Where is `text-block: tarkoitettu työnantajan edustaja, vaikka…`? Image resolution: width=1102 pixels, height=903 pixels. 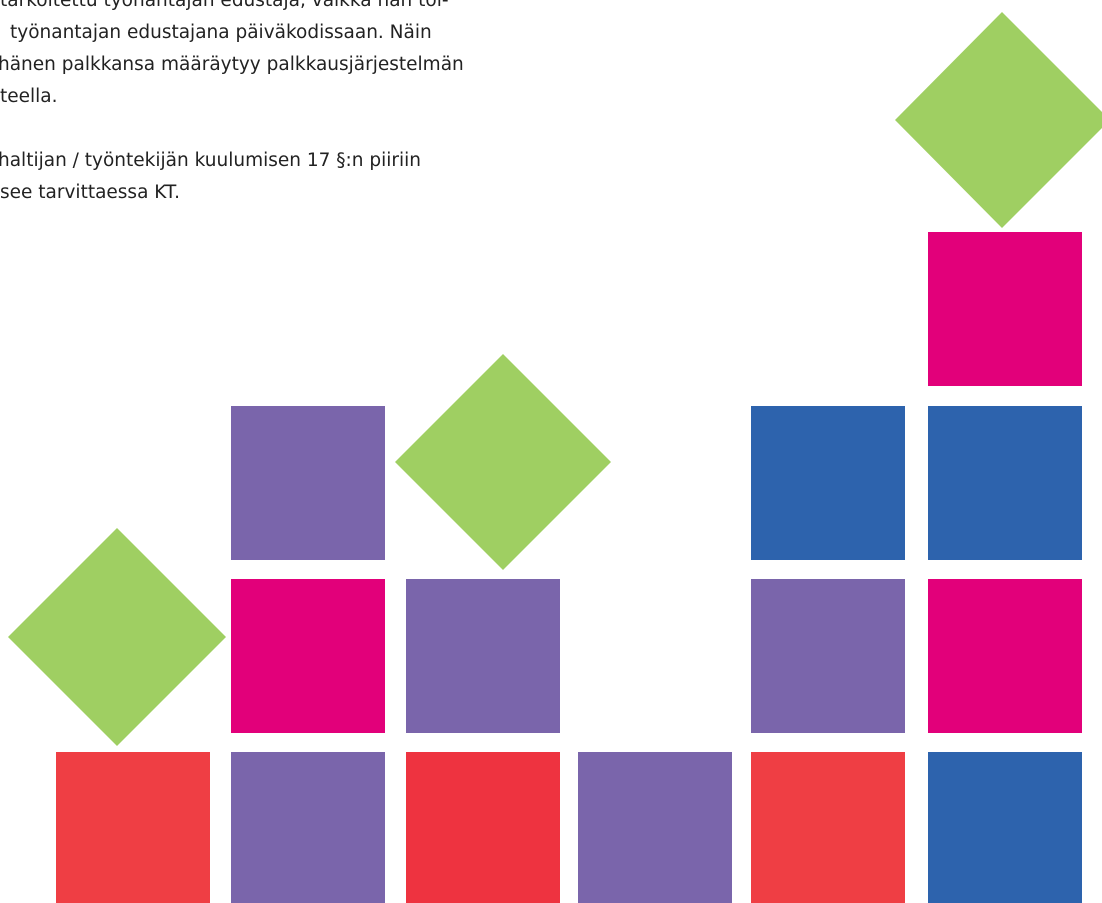 text-block: tarkoitettu työnantajan edustaja, vaikka… is located at coordinates (300, 110).